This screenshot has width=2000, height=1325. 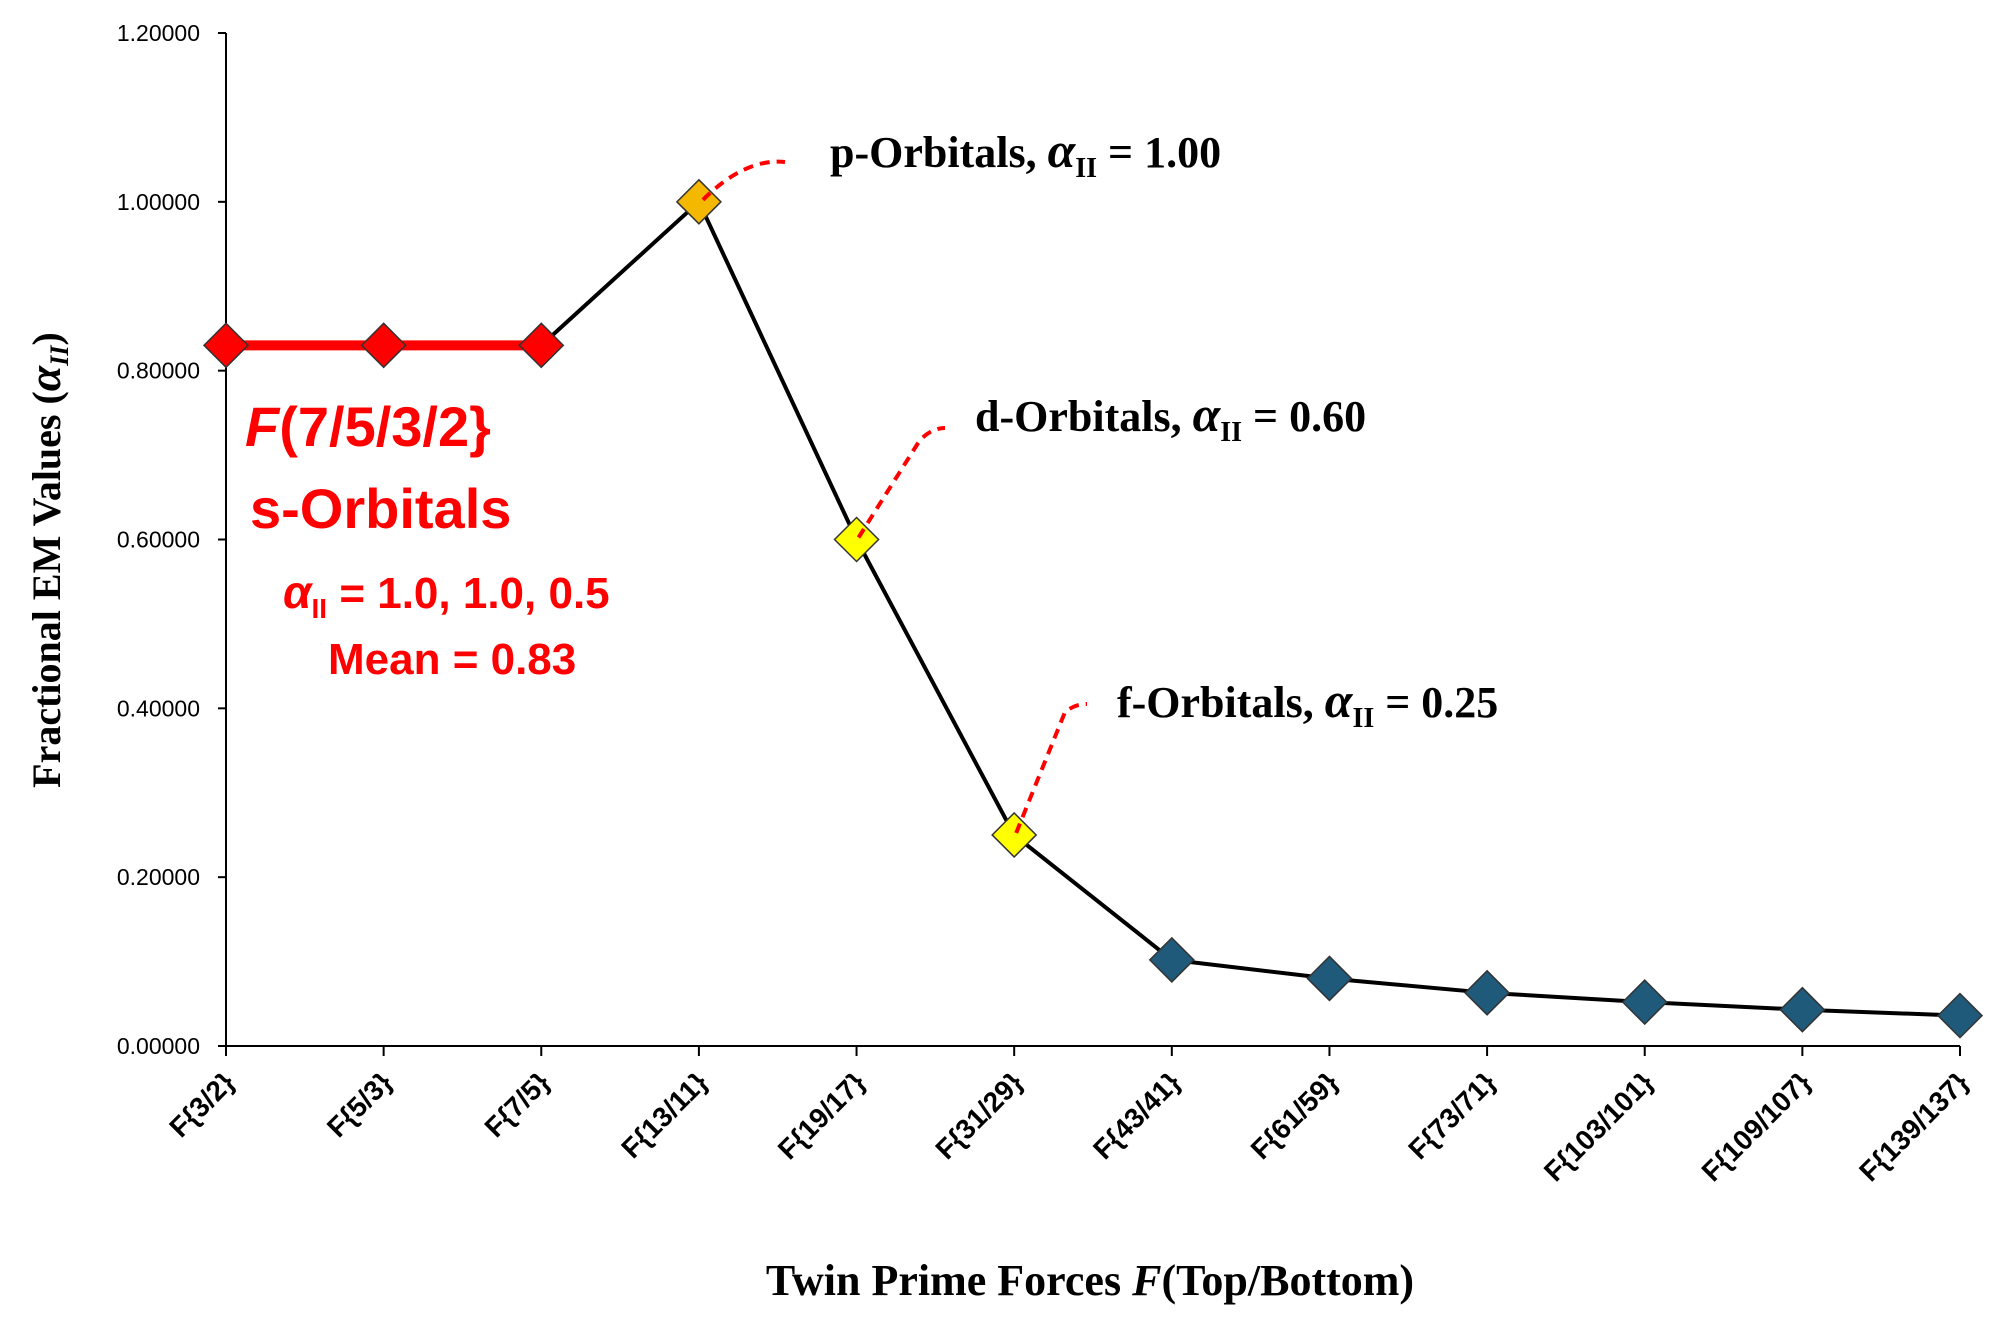 What do you see at coordinates (949, 1280) in the screenshot?
I see `x-axis-title-prefix: Twin Prime Forces` at bounding box center [949, 1280].